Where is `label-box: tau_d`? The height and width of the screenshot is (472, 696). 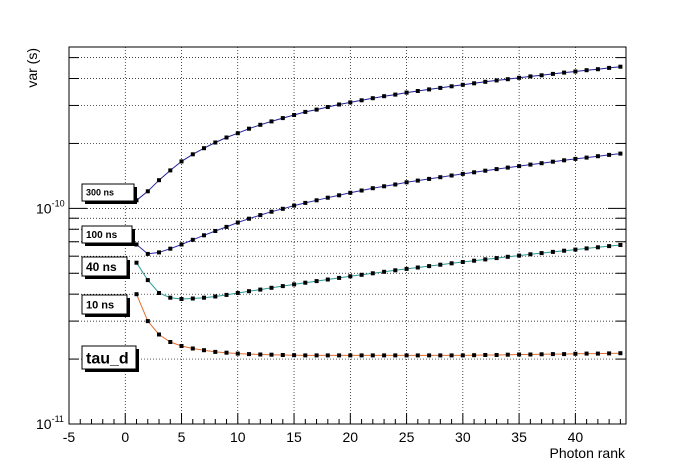 label-box: tau_d is located at coordinates (110, 358).